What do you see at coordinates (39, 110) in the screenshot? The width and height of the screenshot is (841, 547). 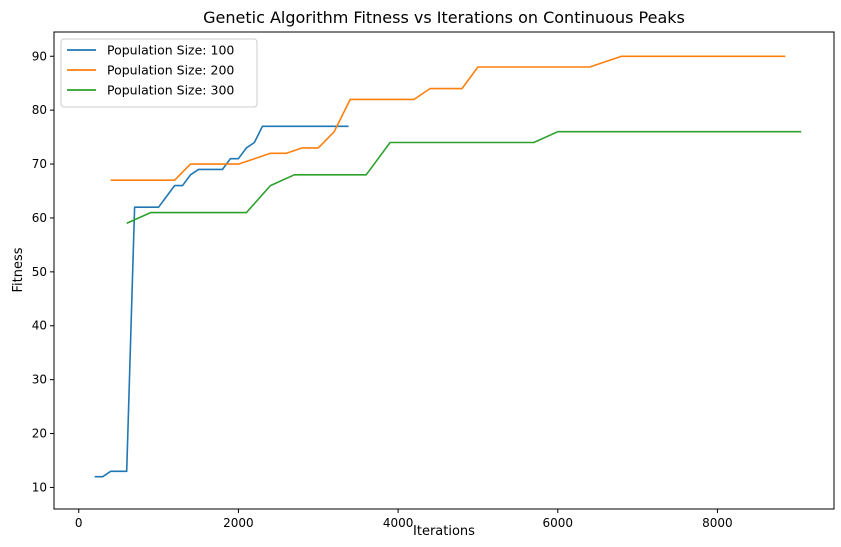 I see `y-tick-label: 80` at bounding box center [39, 110].